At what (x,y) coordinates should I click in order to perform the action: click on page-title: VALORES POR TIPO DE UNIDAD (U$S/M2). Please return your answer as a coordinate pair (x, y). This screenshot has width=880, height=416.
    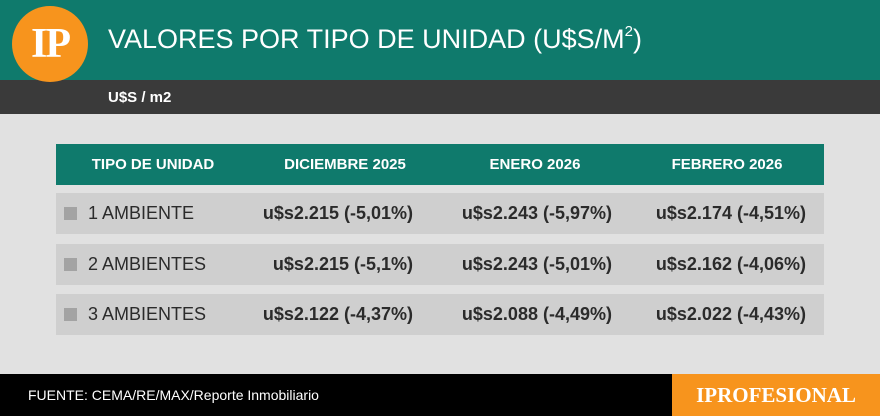
    Looking at the image, I should click on (375, 39).